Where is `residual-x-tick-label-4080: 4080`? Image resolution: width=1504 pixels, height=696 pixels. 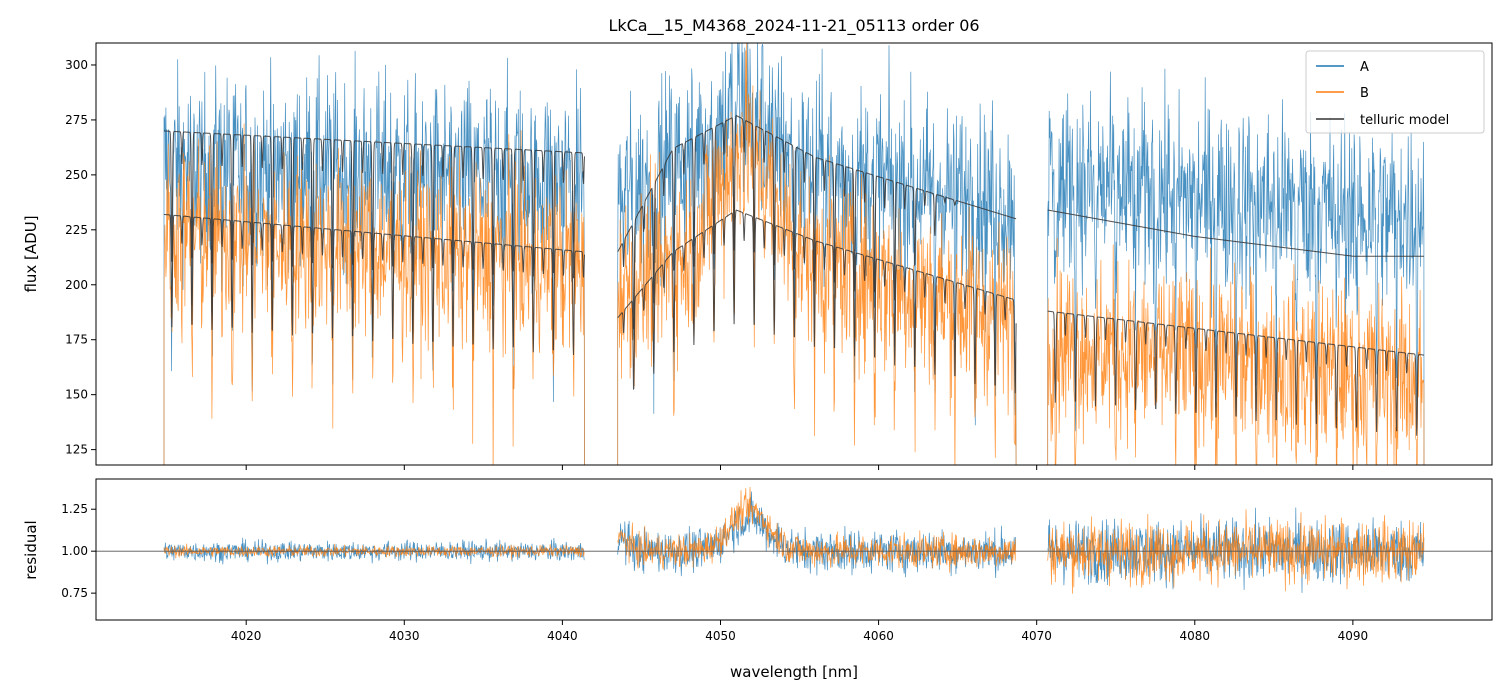 residual-x-tick-label-4080: 4080 is located at coordinates (1195, 636).